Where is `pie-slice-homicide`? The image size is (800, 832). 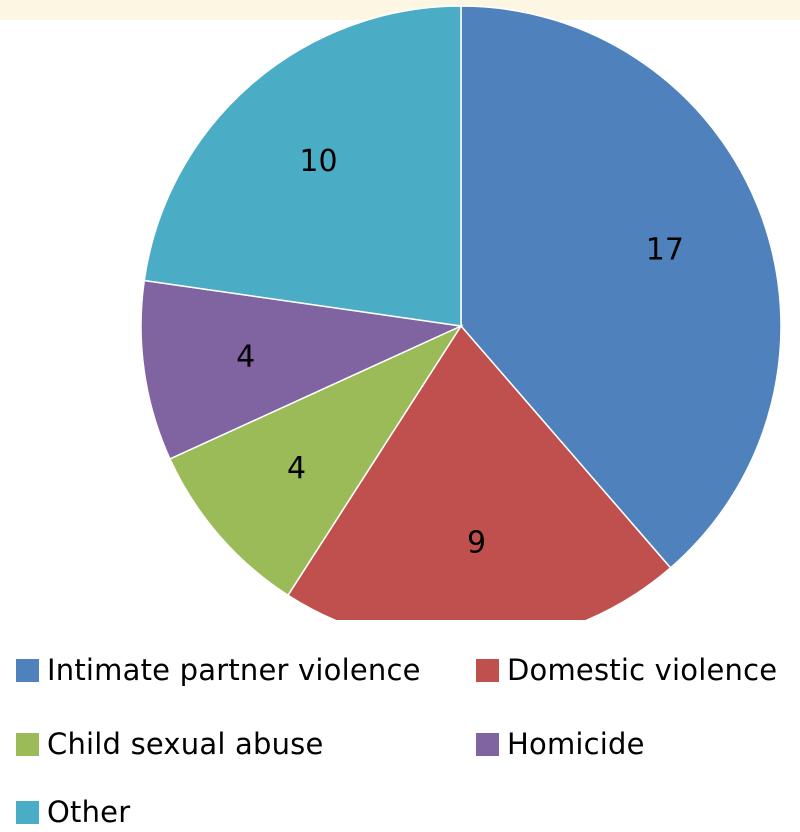
pie-slice-homicide is located at coordinates (302, 369).